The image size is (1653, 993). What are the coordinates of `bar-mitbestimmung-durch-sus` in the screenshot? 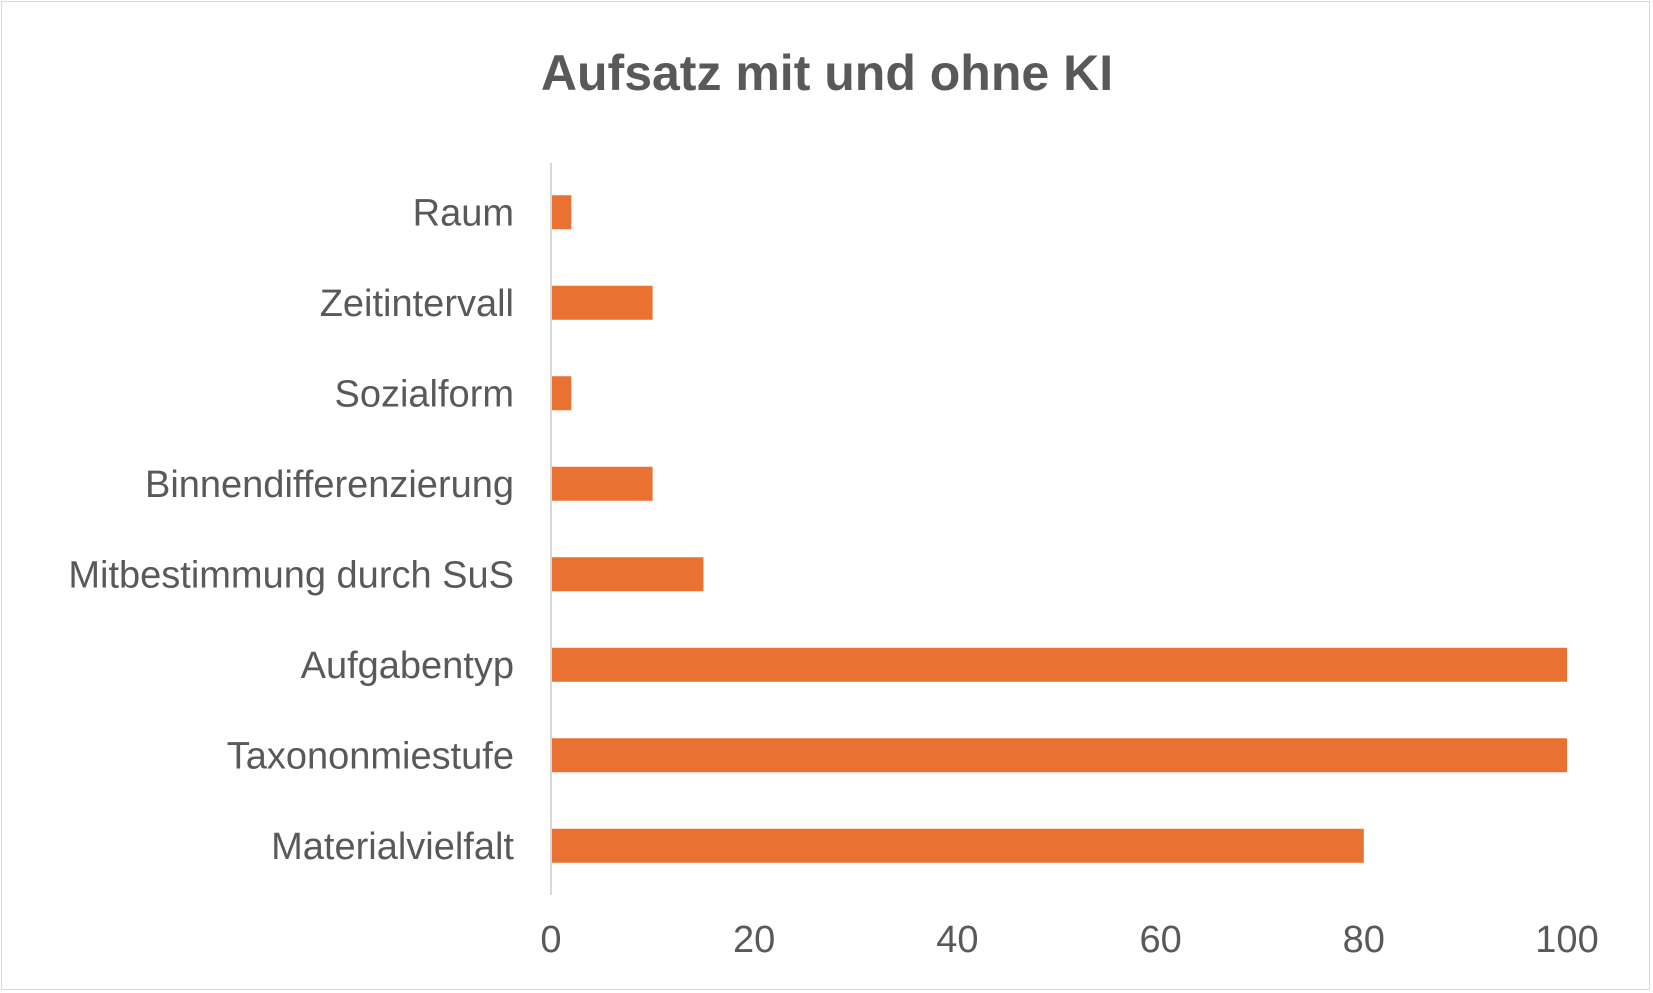 It's located at (627, 574).